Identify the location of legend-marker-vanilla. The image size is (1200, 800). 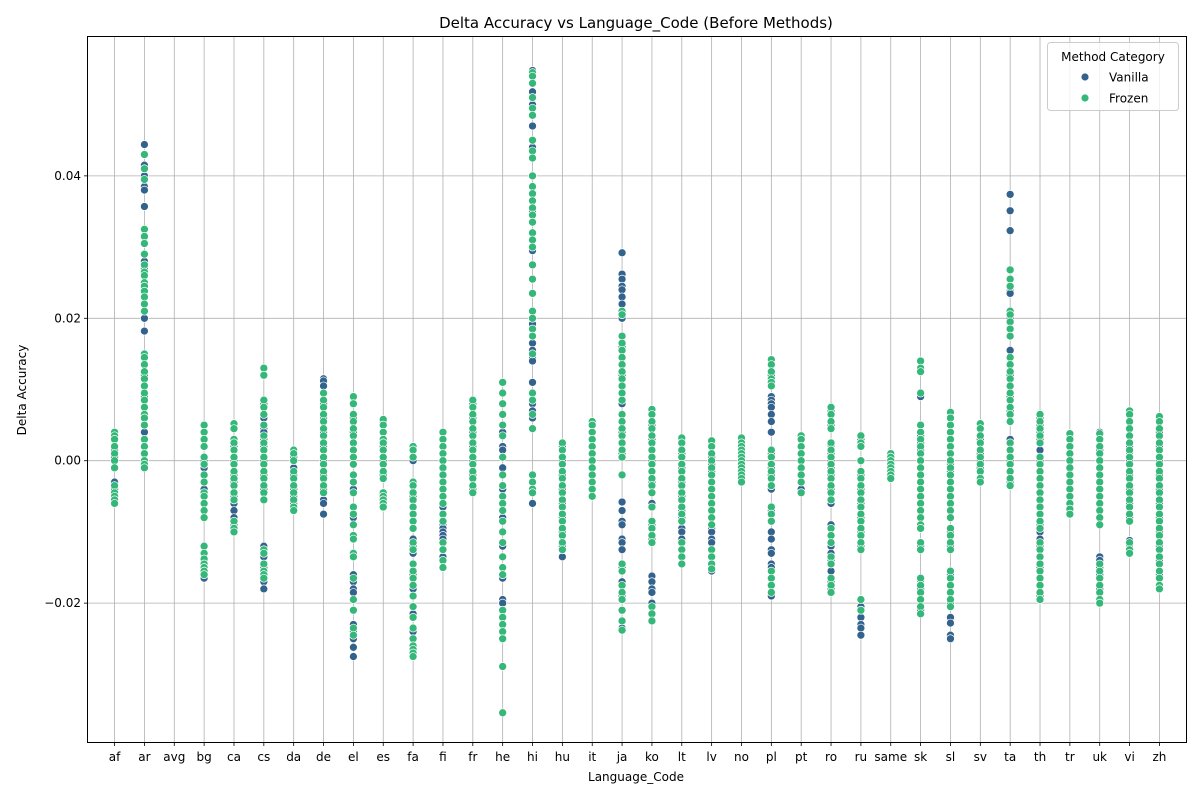
(1085, 77).